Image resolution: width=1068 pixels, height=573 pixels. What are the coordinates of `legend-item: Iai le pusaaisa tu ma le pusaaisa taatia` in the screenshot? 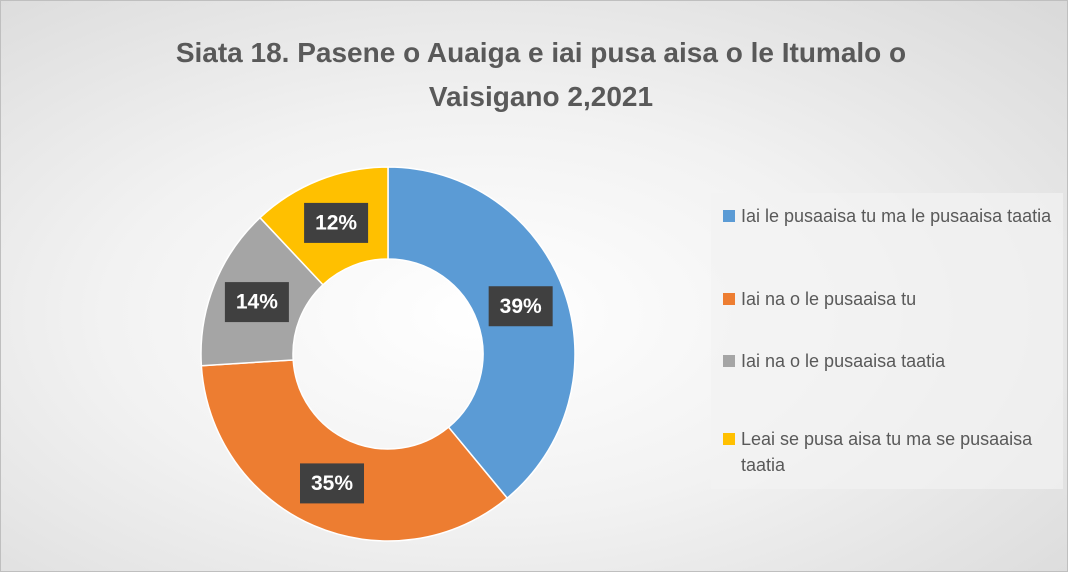 It's located at (895, 216).